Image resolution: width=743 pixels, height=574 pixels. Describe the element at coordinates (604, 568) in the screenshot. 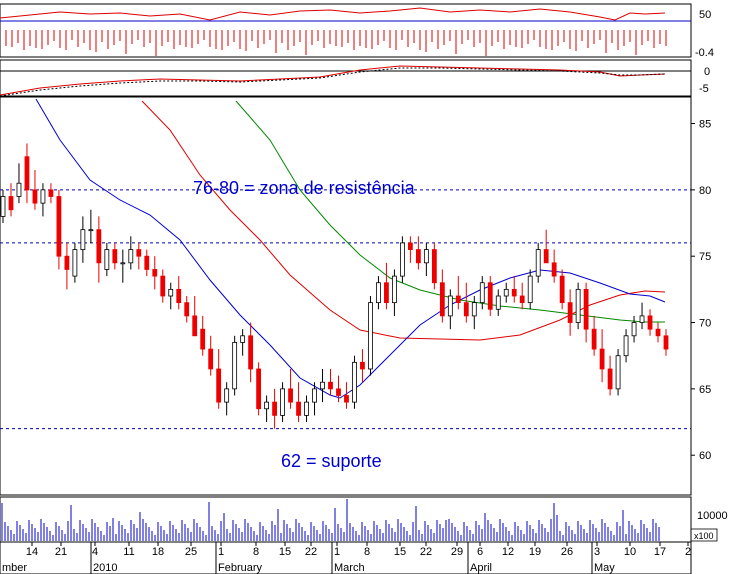

I see `month-label: May` at that location.